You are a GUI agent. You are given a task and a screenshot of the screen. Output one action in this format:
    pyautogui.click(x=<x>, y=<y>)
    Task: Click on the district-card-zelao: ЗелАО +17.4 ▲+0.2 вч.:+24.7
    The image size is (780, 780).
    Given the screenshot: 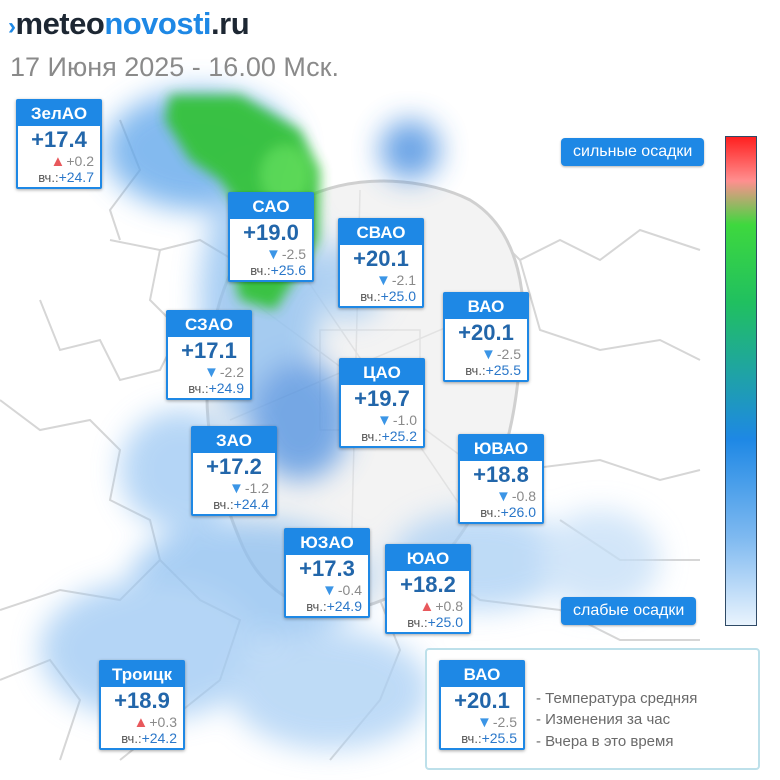 What is the action you would take?
    pyautogui.click(x=59, y=144)
    